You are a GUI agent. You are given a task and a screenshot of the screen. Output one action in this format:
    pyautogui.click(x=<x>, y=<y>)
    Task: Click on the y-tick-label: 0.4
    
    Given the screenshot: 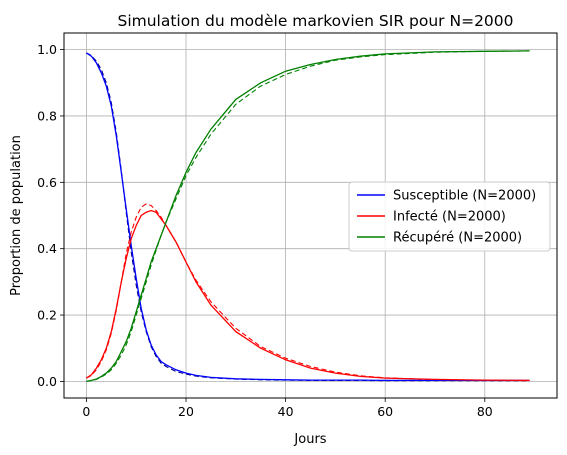 What is the action you would take?
    pyautogui.click(x=47, y=248)
    